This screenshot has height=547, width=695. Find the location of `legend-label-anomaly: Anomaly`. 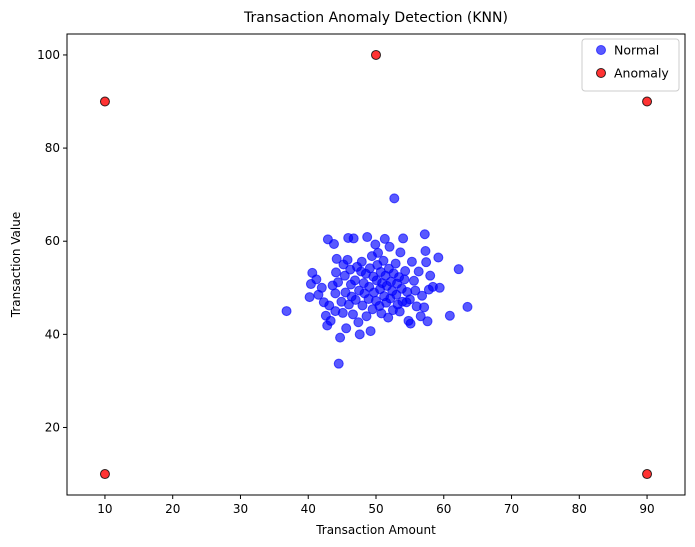

legend-label-anomaly: Anomaly is located at coordinates (641, 73).